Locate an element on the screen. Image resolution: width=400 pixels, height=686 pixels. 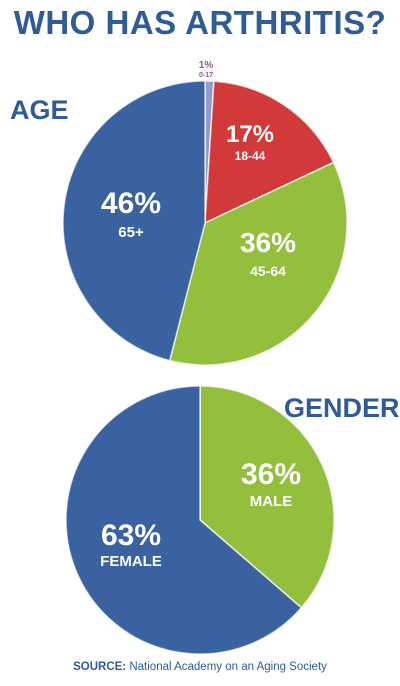
age-chart-title: AGE is located at coordinates (39, 110).